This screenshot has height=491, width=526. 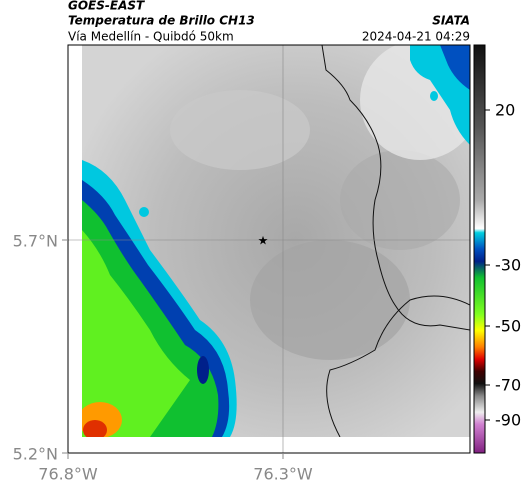 What do you see at coordinates (106, 6) in the screenshot?
I see `source-label: GOES-EAST` at bounding box center [106, 6].